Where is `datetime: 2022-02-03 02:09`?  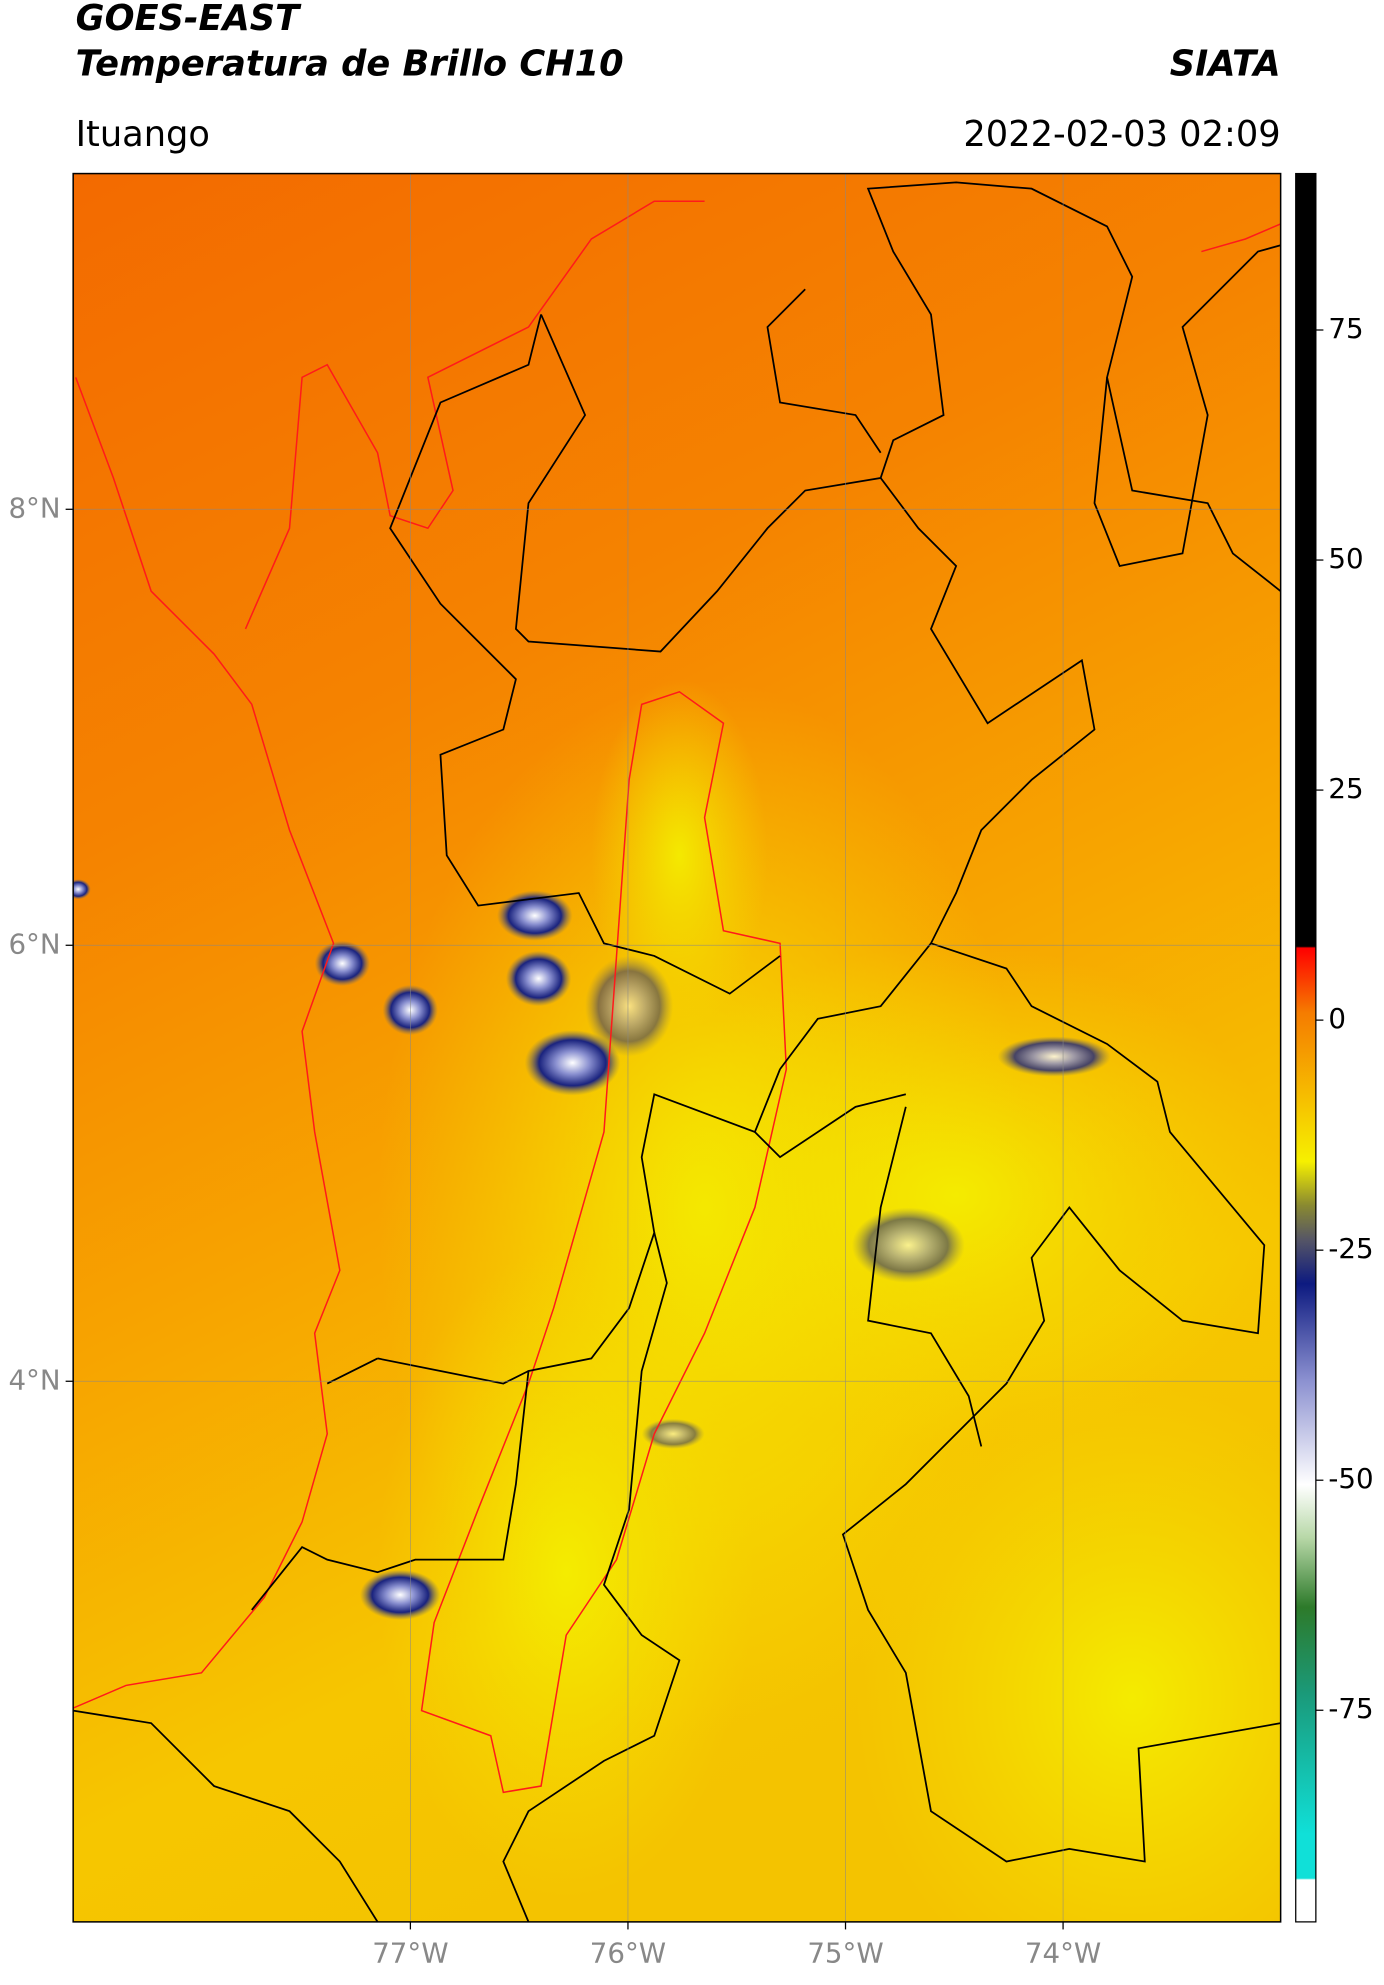
datetime: 2022-02-03 02:09 is located at coordinates (1121, 134).